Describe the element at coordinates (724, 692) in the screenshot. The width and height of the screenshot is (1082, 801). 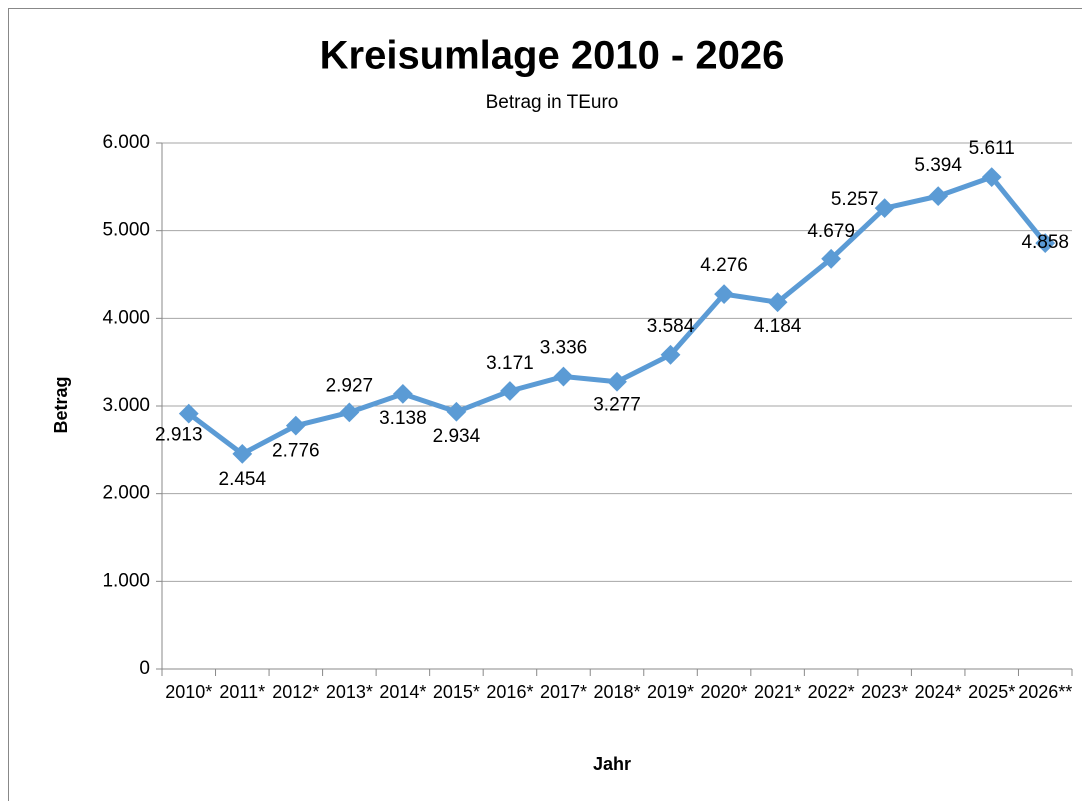
I see `x-tick-label: 2020*` at that location.